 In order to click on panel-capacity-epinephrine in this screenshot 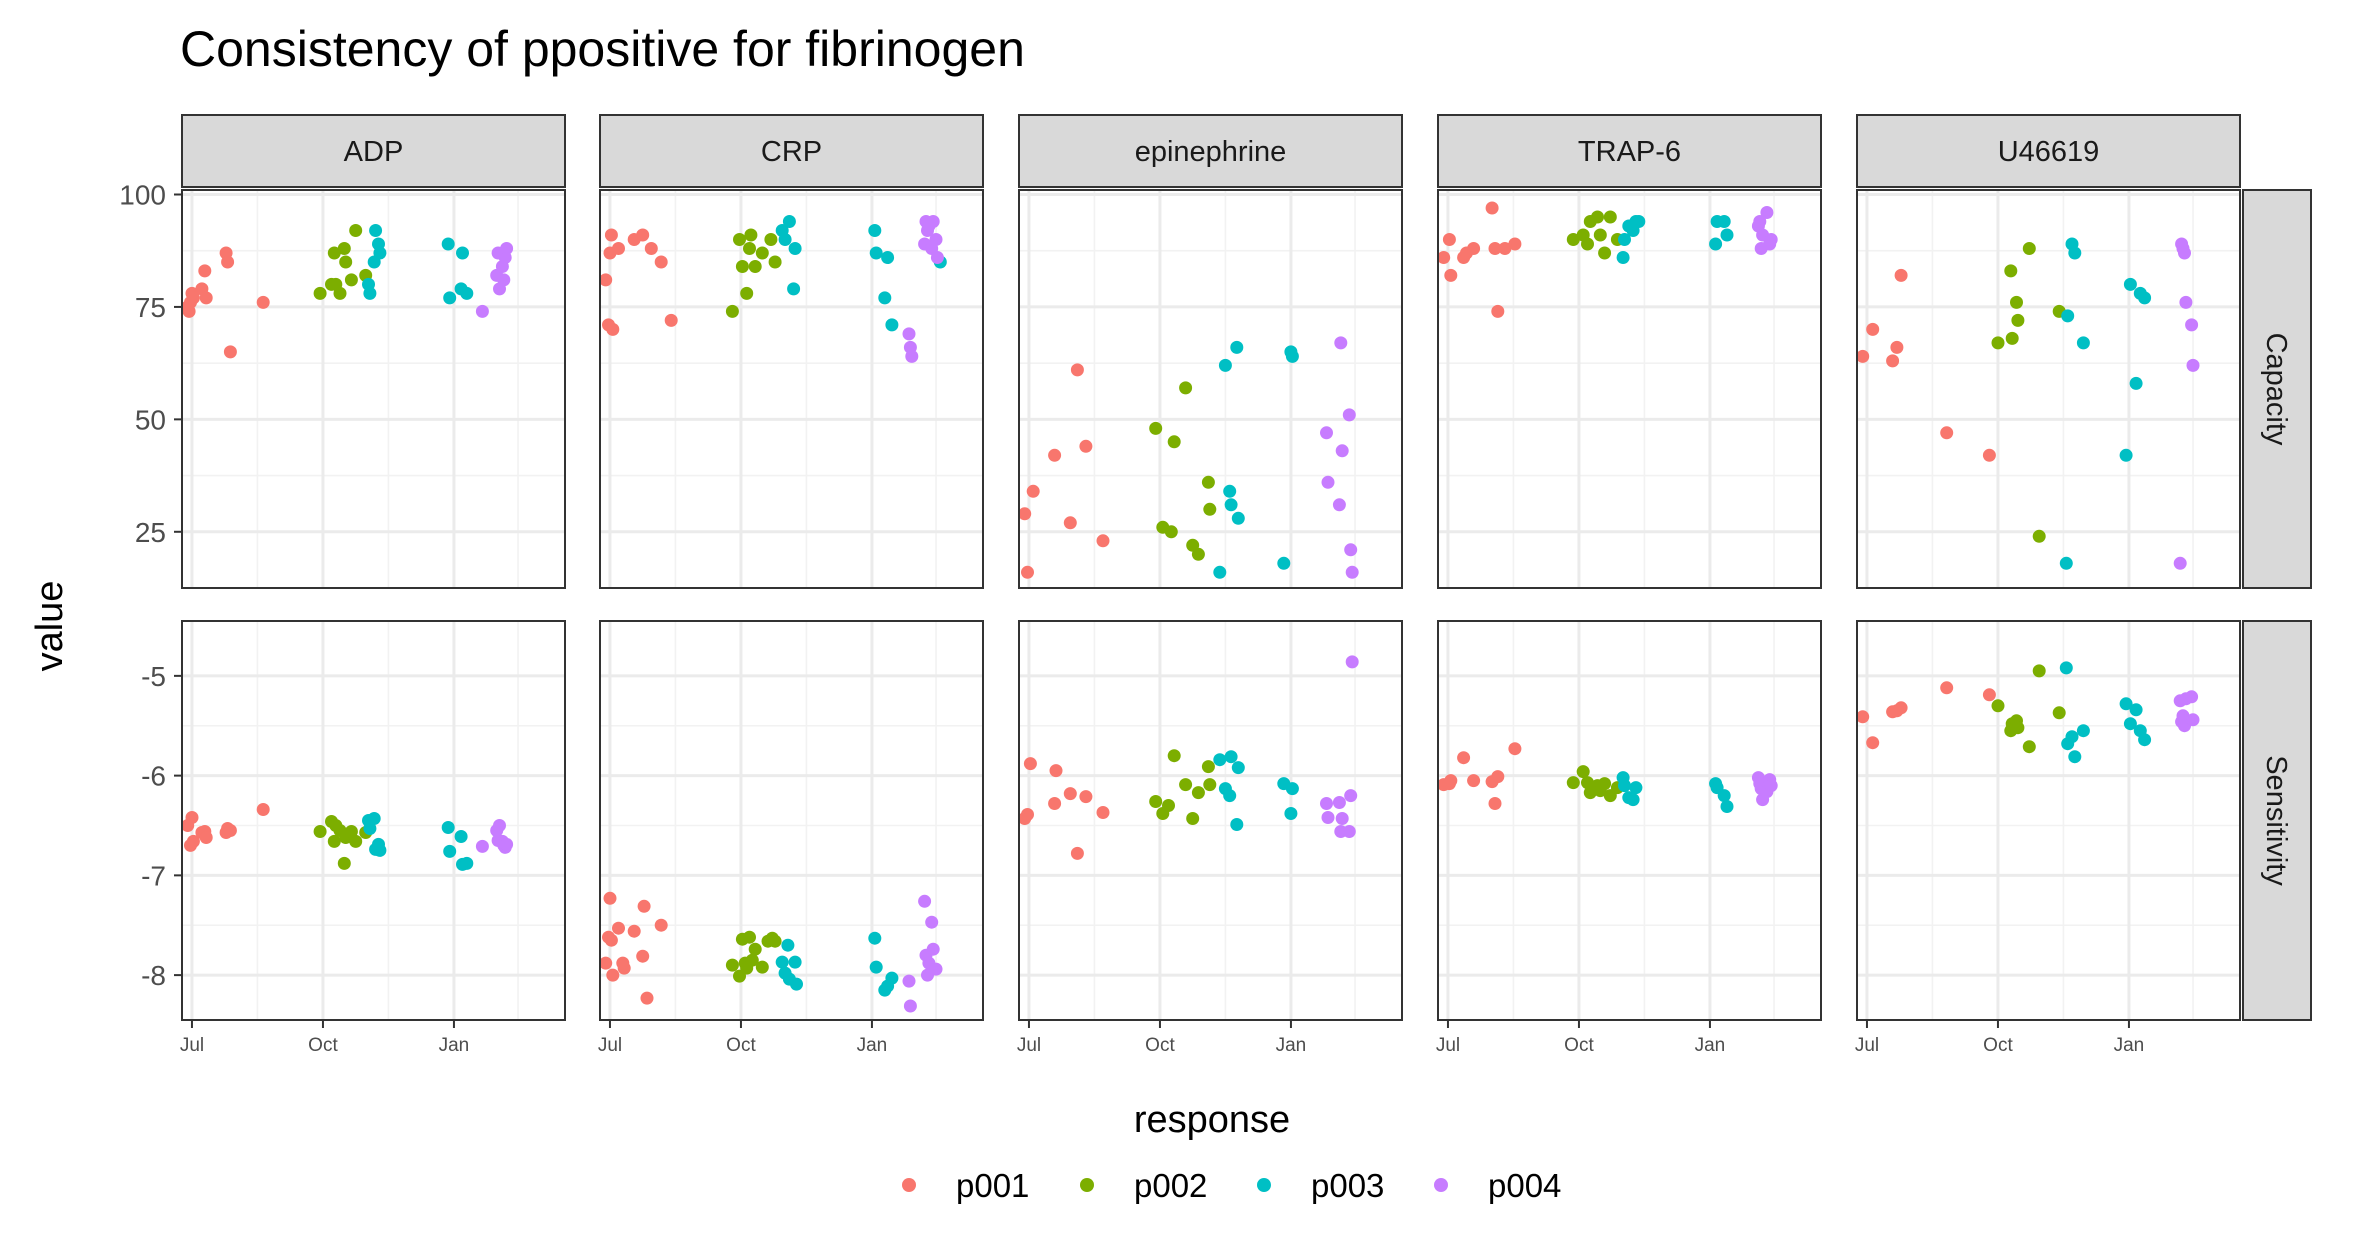, I will do `click(1210, 389)`.